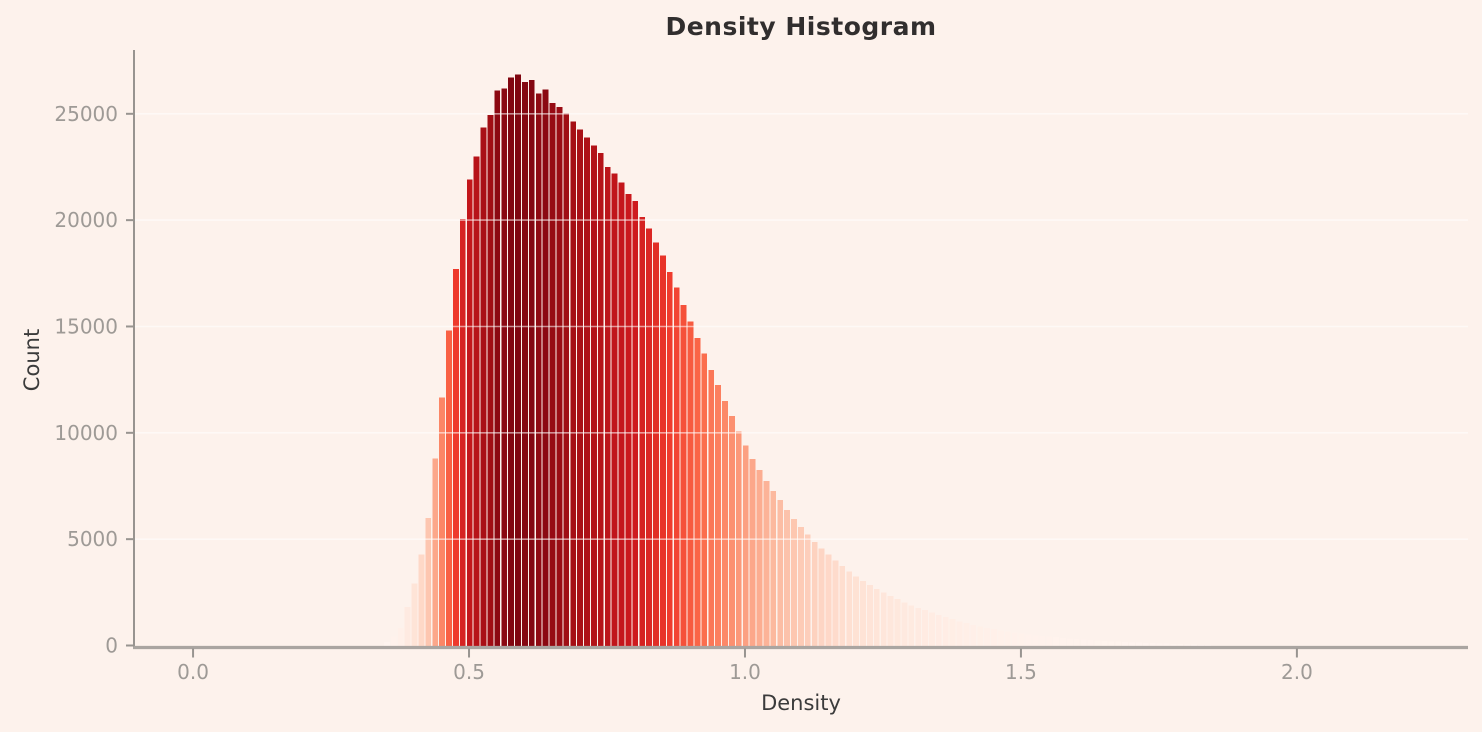 Image resolution: width=1482 pixels, height=732 pixels. I want to click on y-axis-label: Count, so click(32, 360).